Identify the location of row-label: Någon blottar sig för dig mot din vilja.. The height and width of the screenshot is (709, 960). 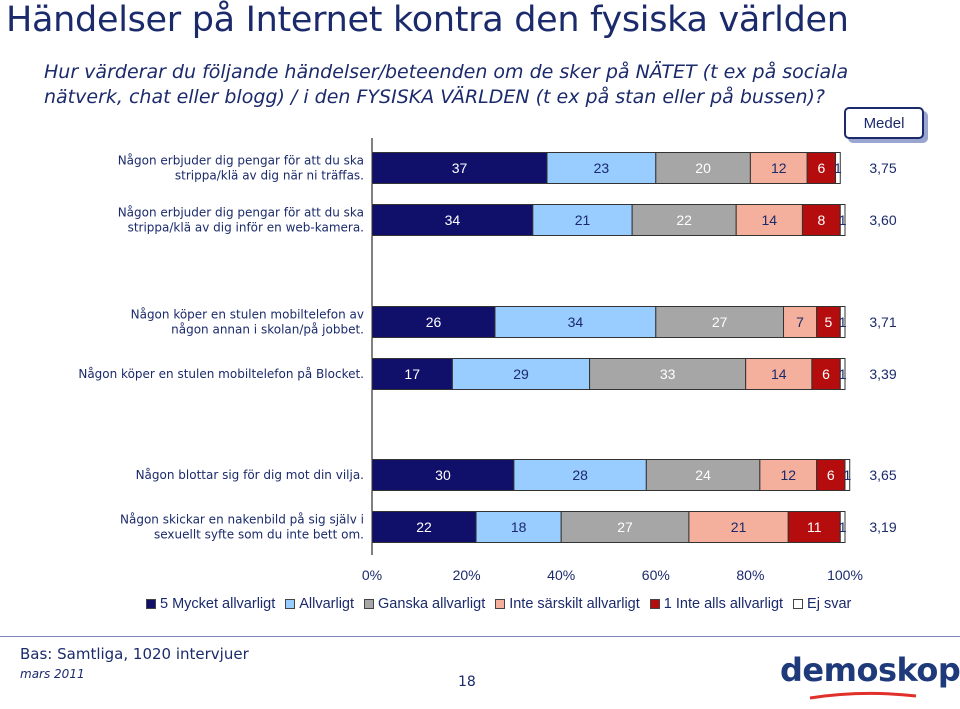
(250, 475).